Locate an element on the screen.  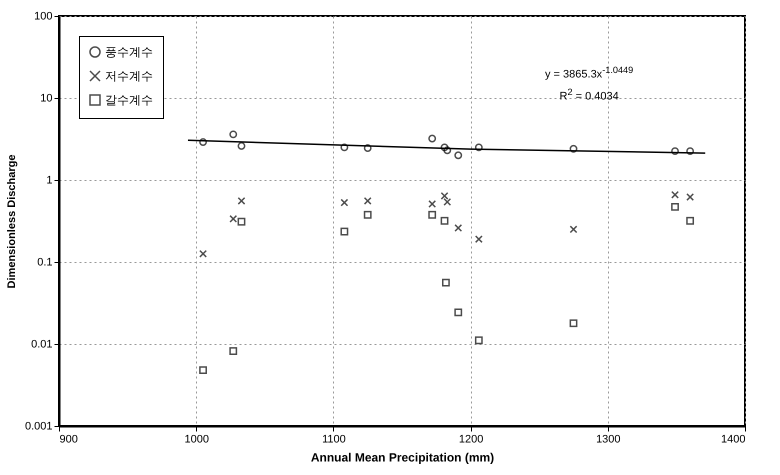
x-tick-label: 1000 is located at coordinates (196, 440).